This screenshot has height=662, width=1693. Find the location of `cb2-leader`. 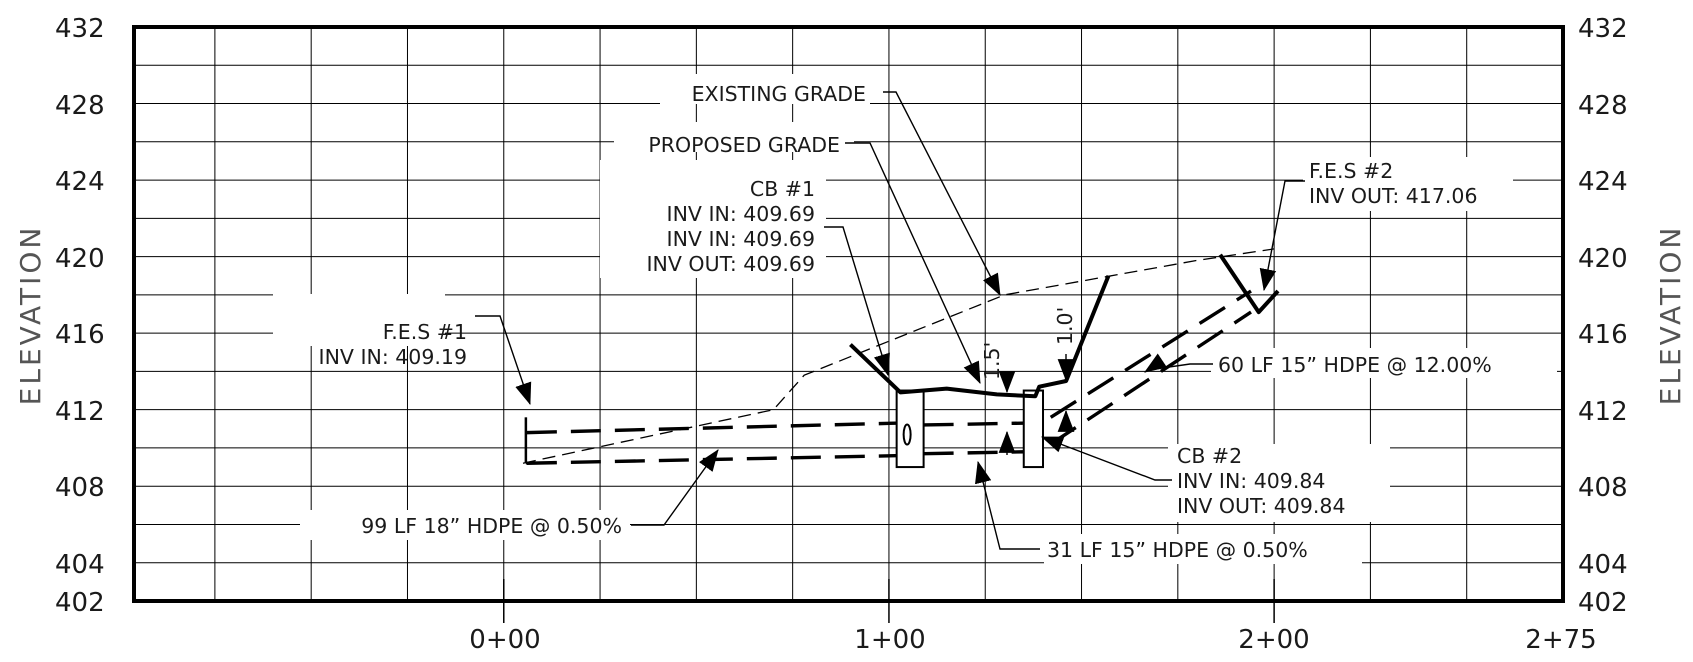

cb2-leader is located at coordinates (1106, 458).